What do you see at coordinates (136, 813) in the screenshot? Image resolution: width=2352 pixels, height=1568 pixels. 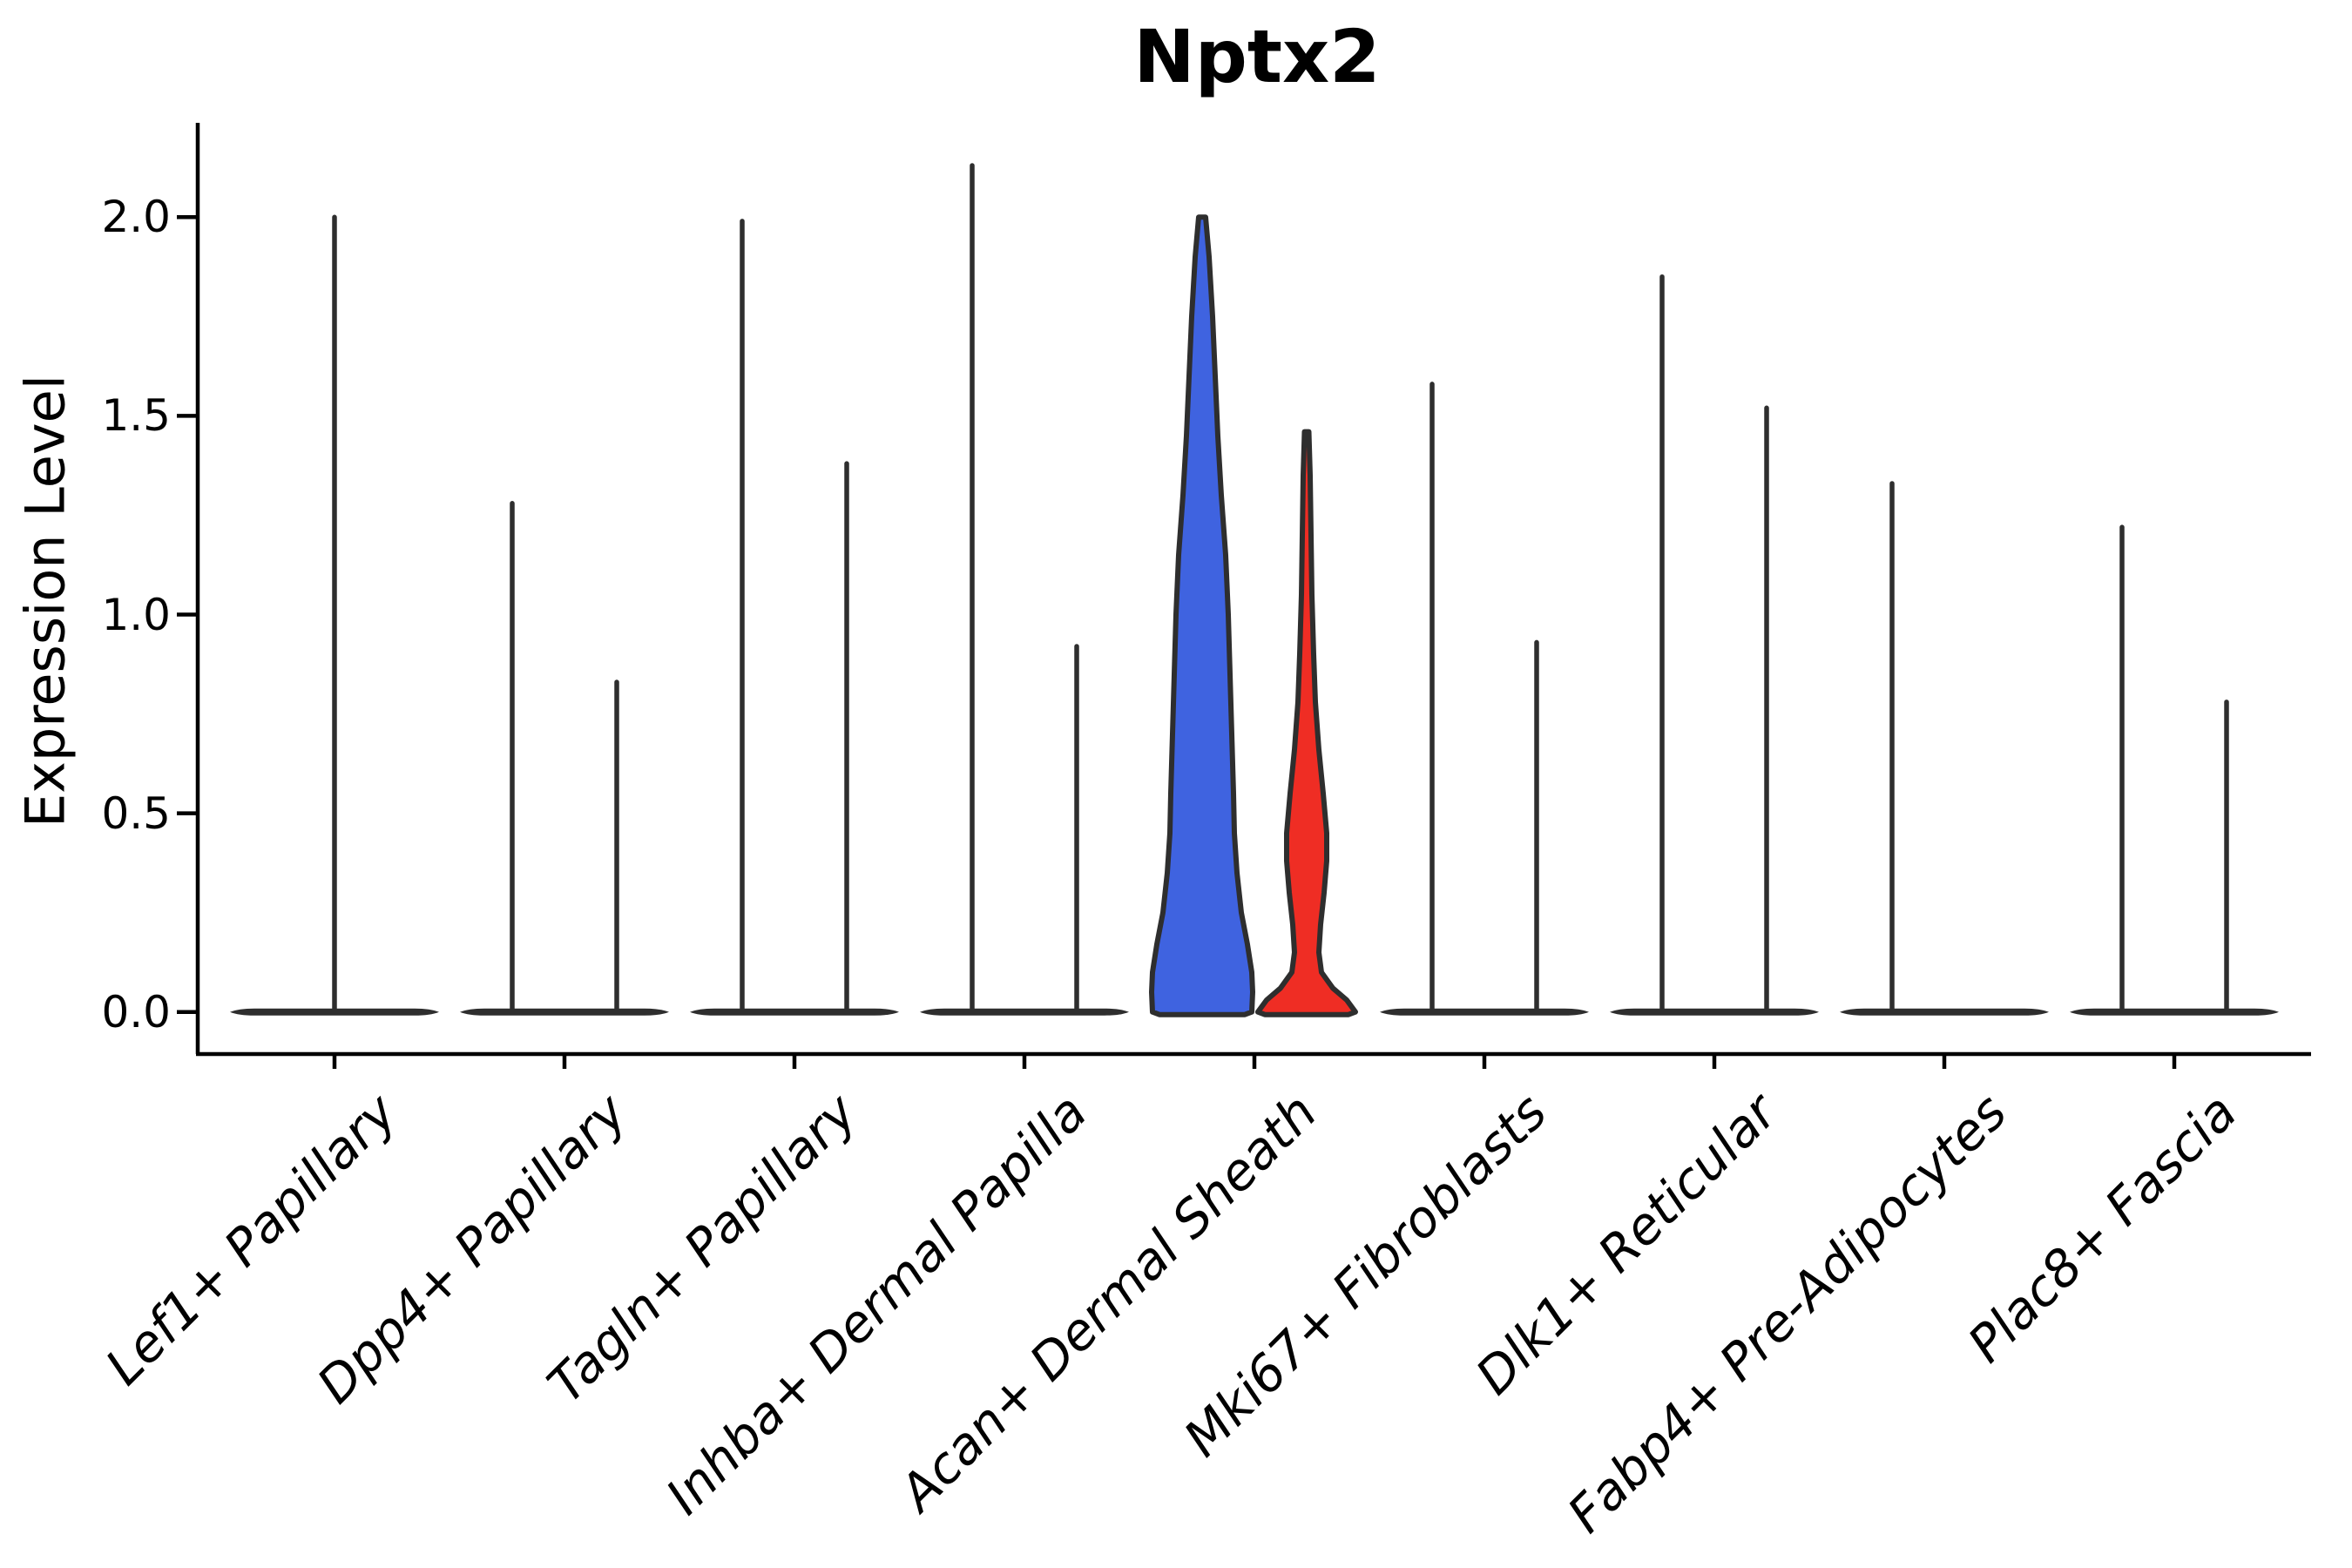 I see `y-tick-label-0.5: 0.5` at bounding box center [136, 813].